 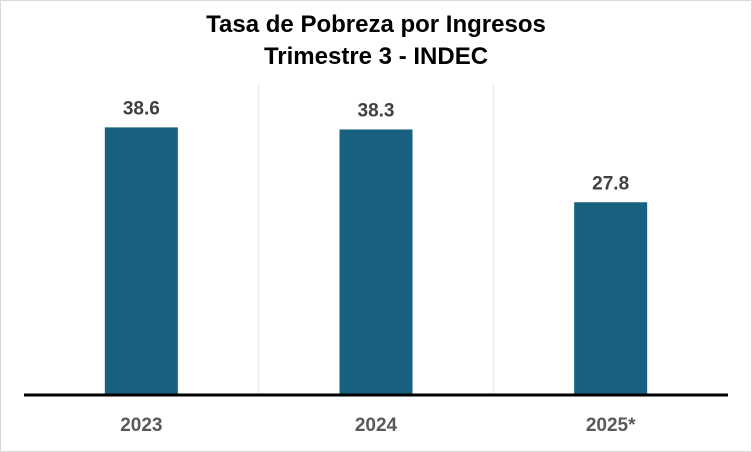 What do you see at coordinates (376, 24) in the screenshot?
I see `chart-title: Tasa de Pobreza por Ingresos` at bounding box center [376, 24].